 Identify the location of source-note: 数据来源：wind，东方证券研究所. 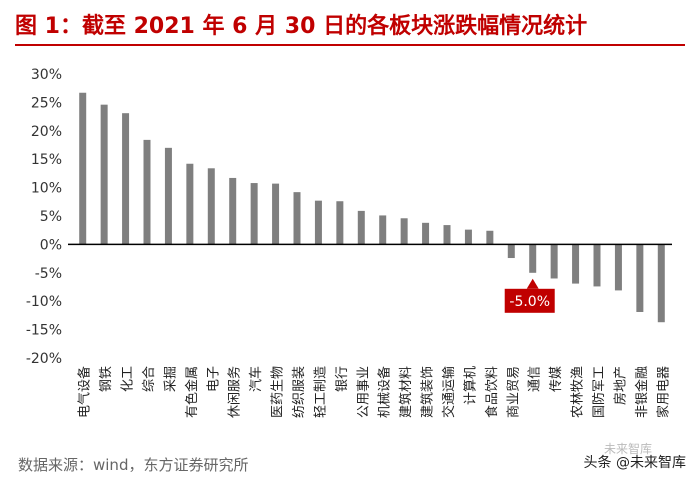
(133, 465).